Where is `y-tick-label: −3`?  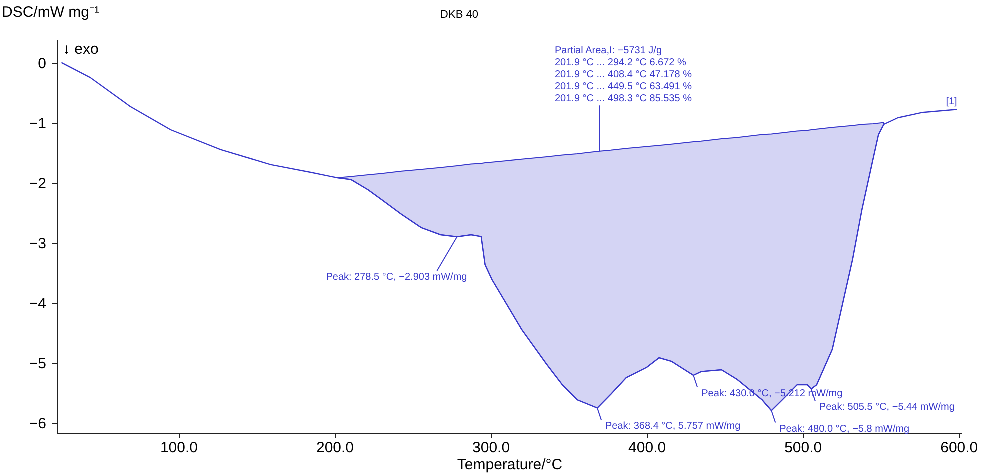
y-tick-label: −3 is located at coordinates (37, 243).